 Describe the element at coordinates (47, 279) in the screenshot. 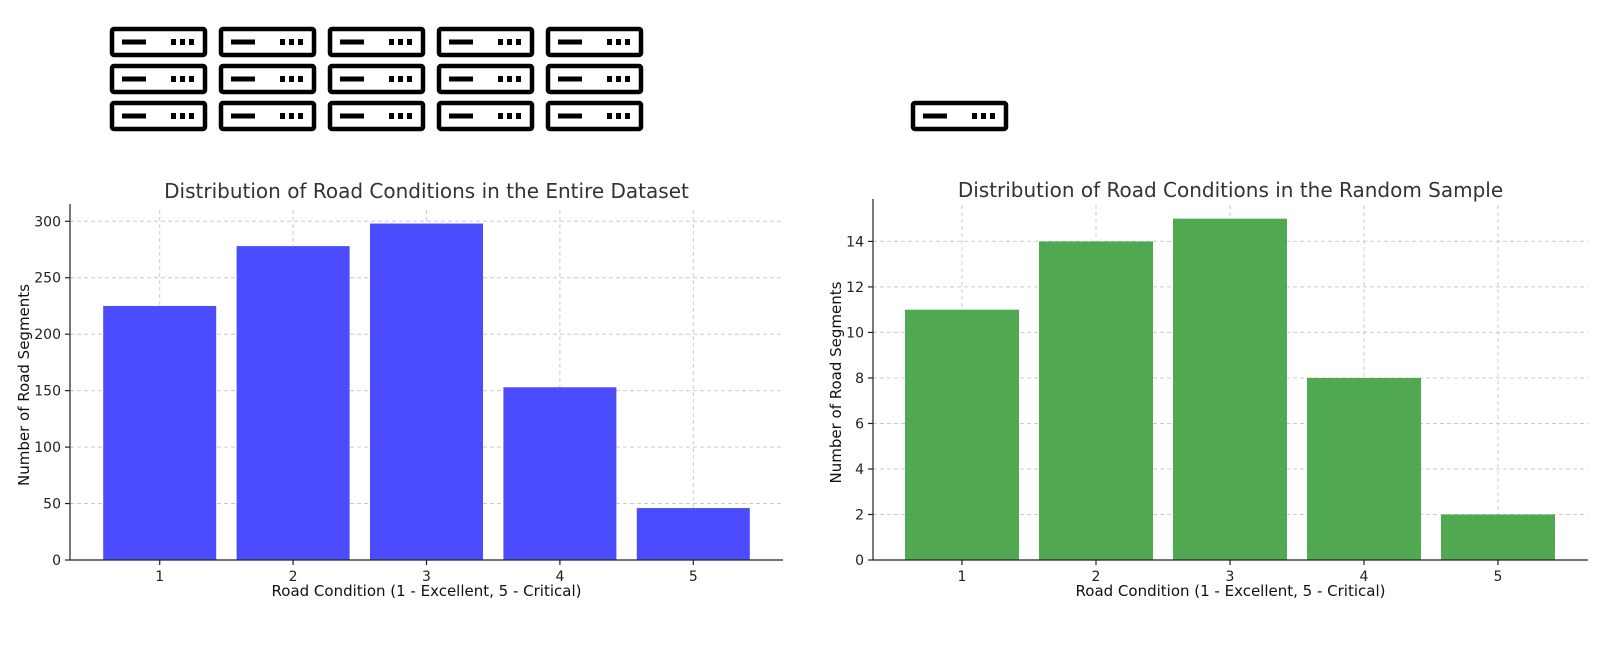

I see `y-tick-label: 250` at that location.